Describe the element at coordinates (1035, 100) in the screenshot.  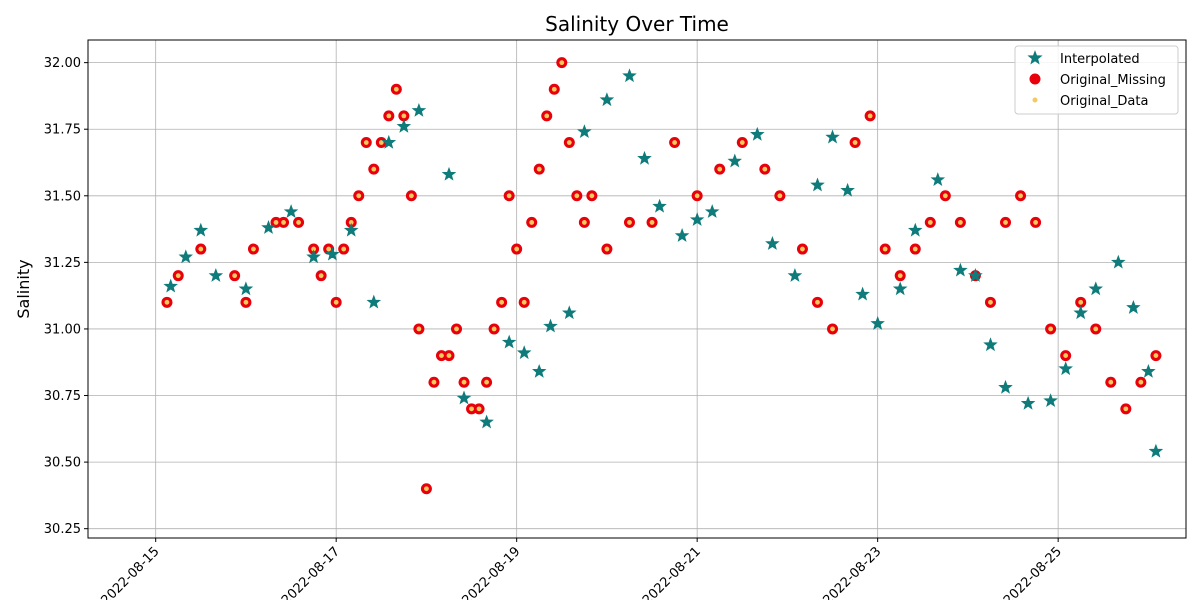
I see `legend-dot-icon` at that location.